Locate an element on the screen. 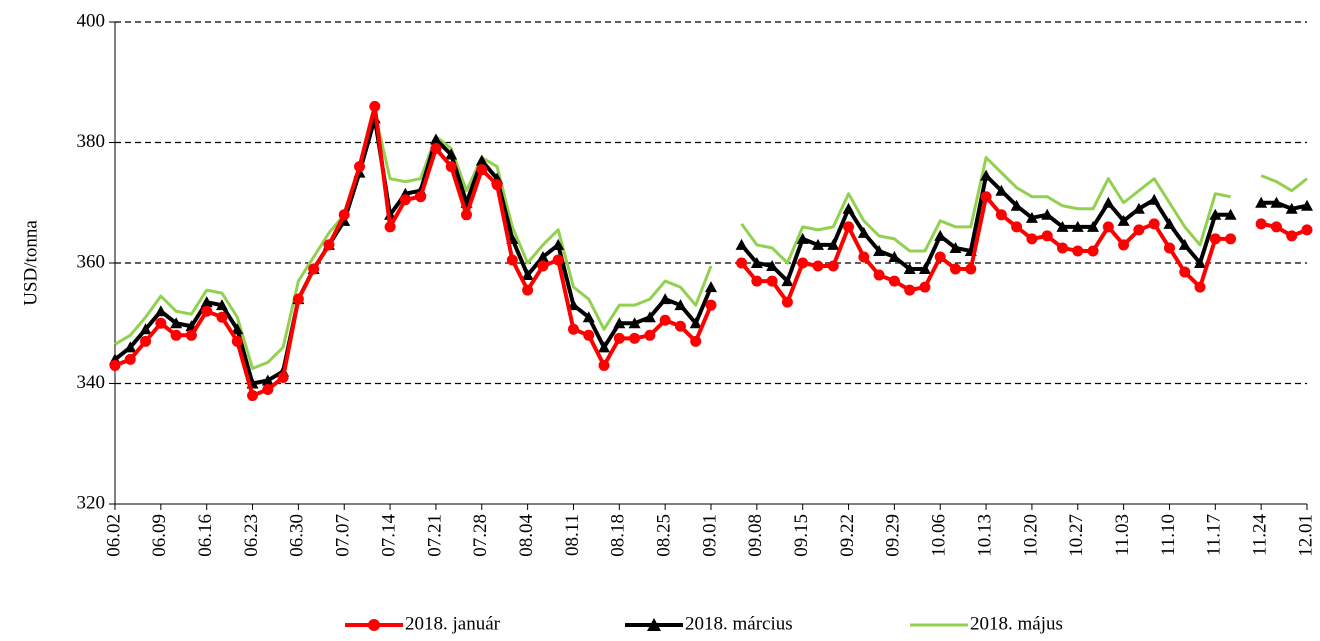  x-tick-label: 12.01 is located at coordinates (1305, 535).